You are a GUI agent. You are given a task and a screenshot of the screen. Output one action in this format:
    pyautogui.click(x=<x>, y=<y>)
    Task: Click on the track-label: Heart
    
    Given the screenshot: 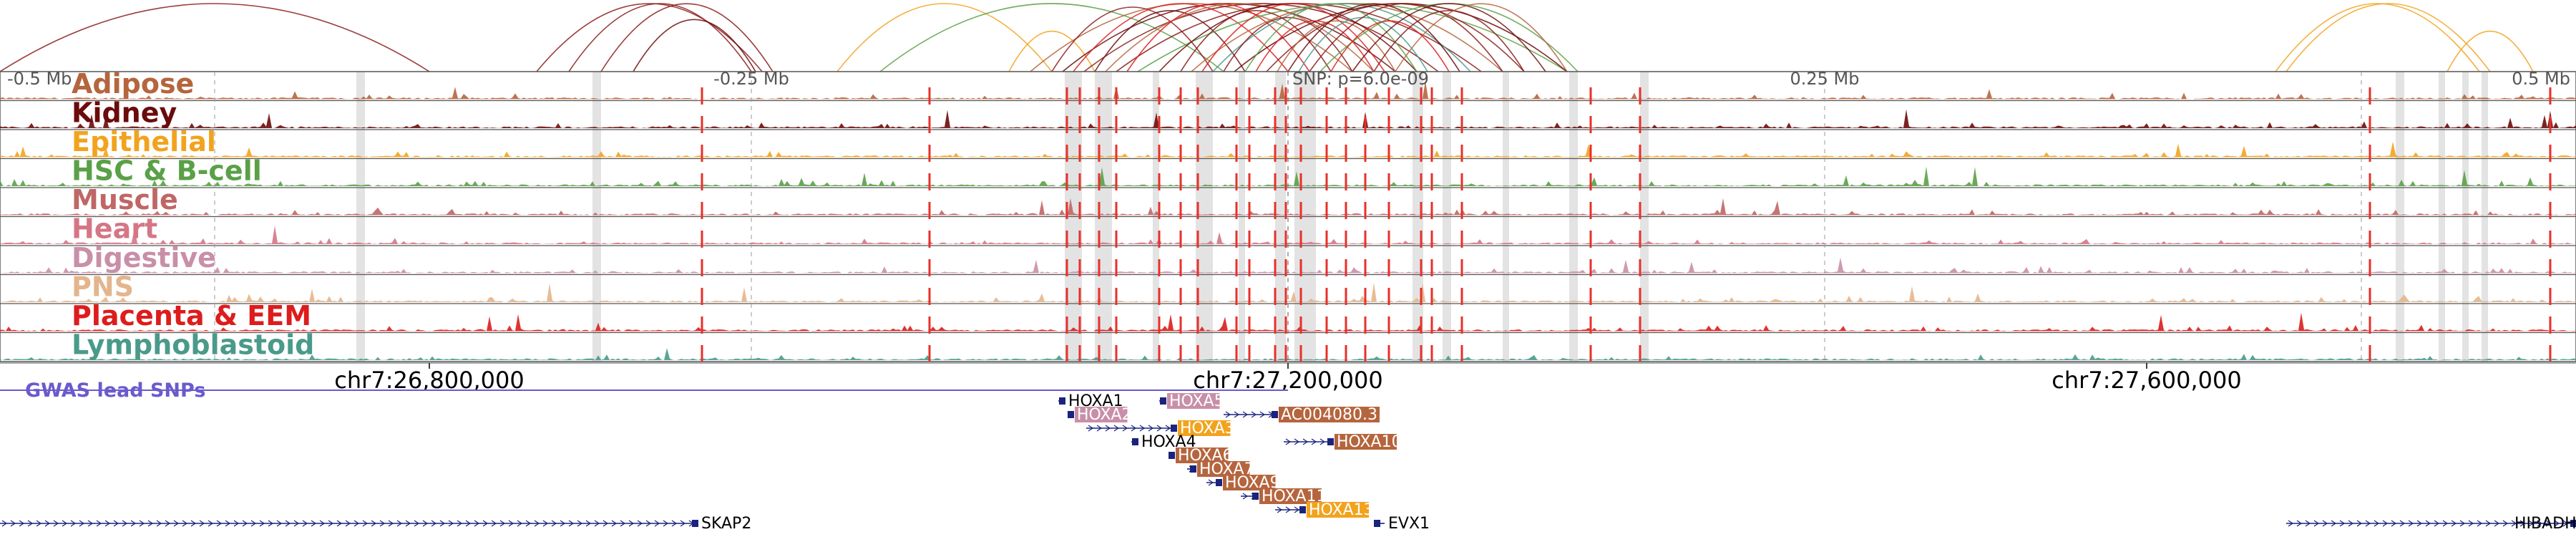 What is the action you would take?
    pyautogui.click(x=114, y=229)
    